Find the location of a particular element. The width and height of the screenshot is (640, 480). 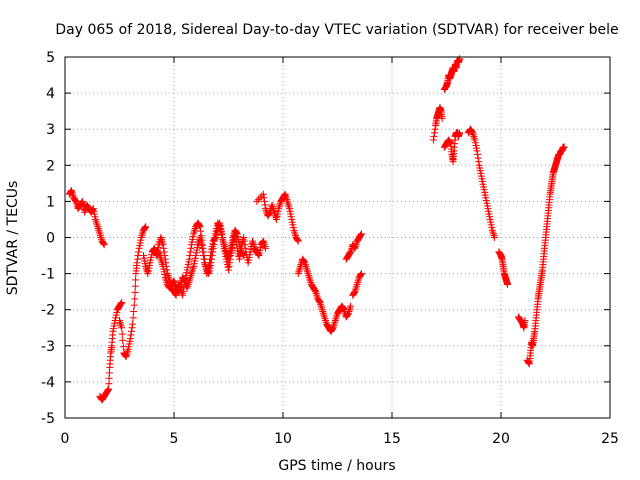

y-tick-label: 5 is located at coordinates (50, 58).